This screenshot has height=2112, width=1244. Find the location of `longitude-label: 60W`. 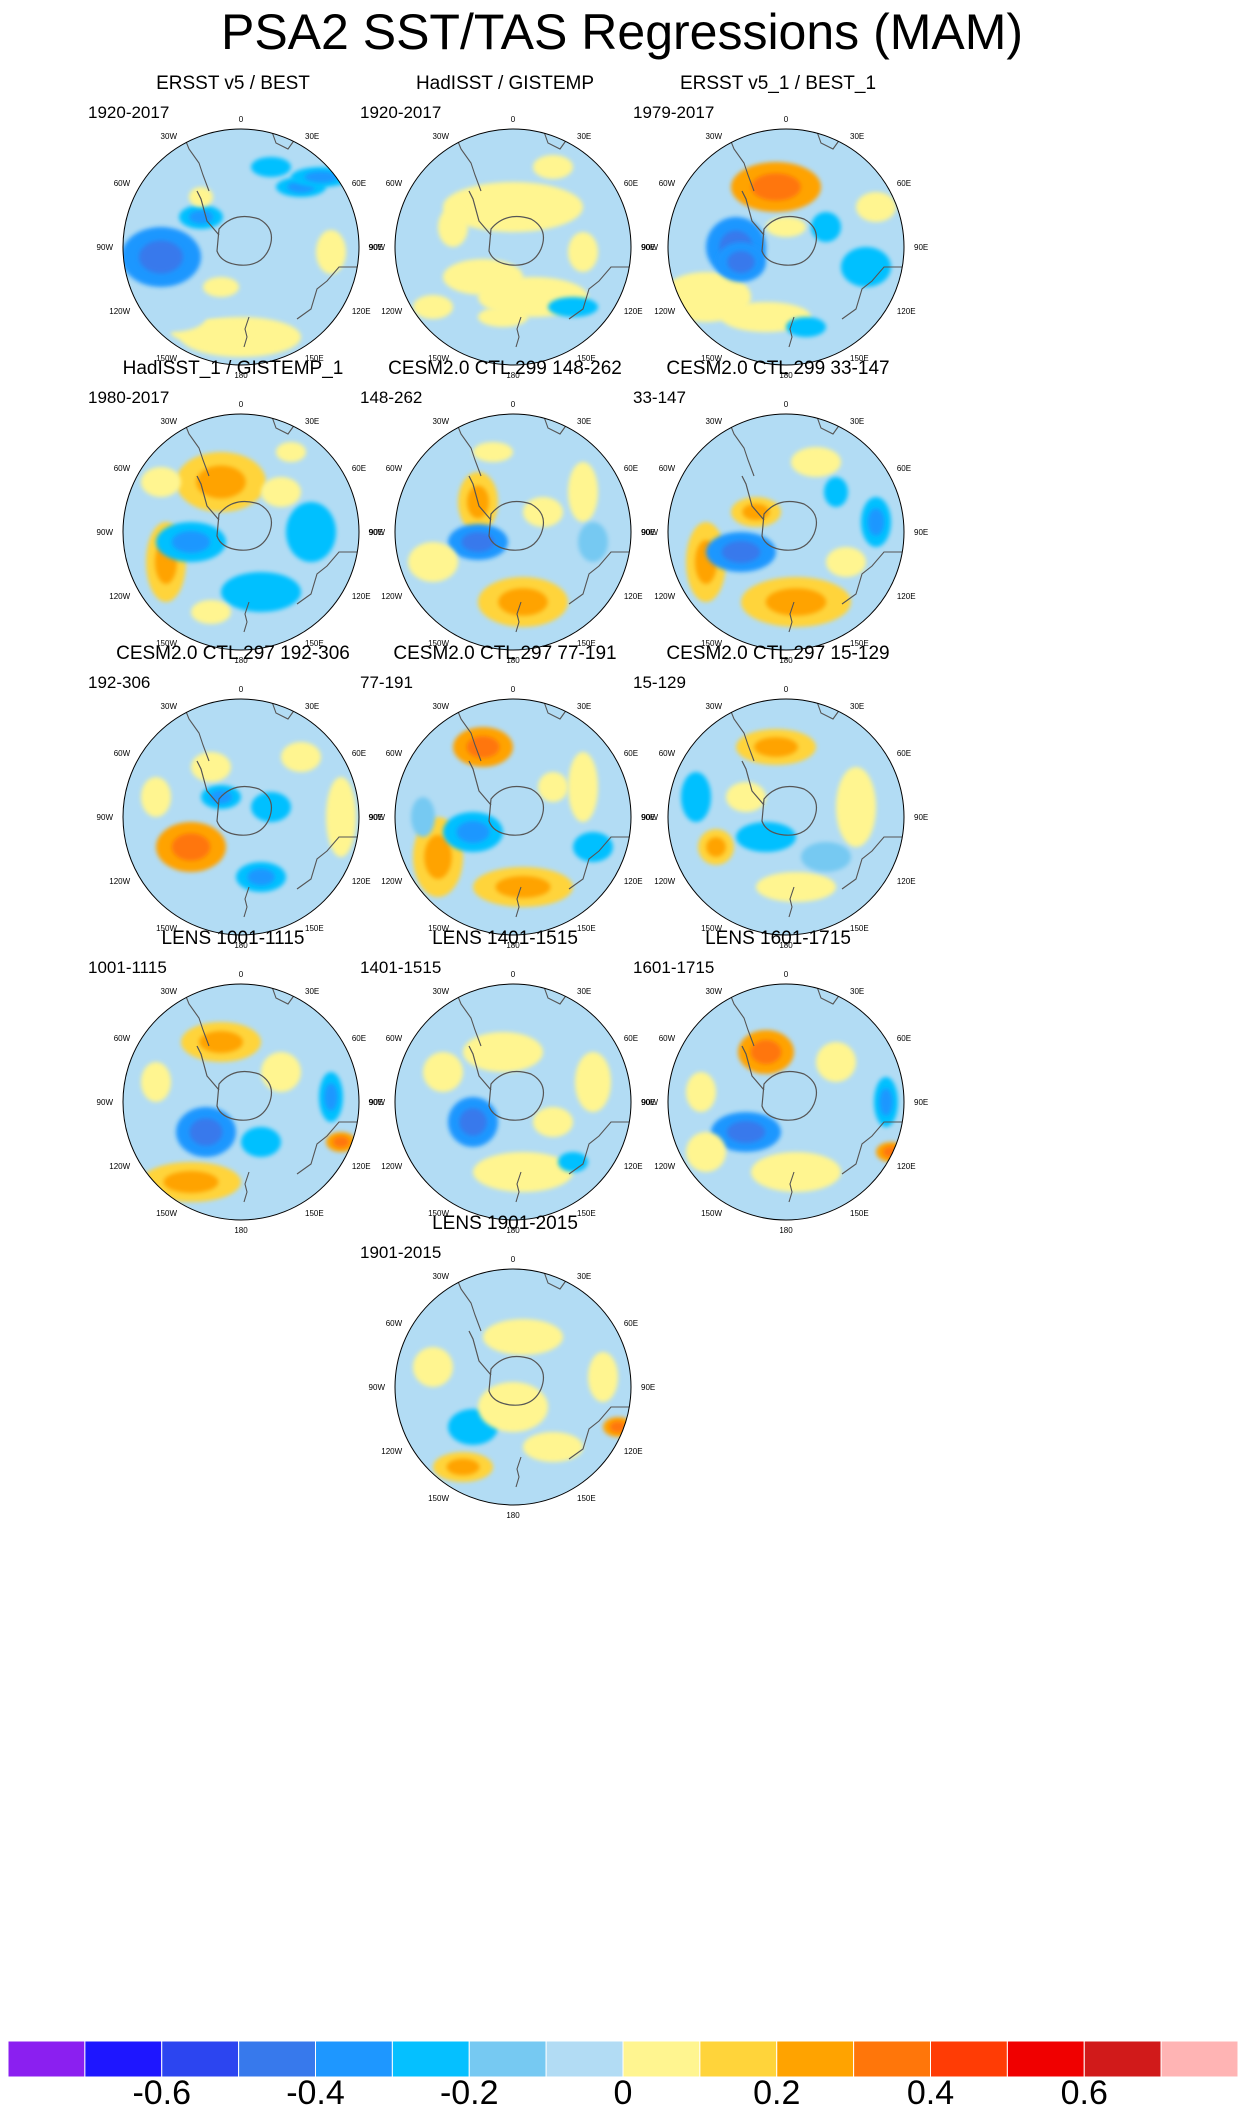

longitude-label: 60W is located at coordinates (667, 1038).